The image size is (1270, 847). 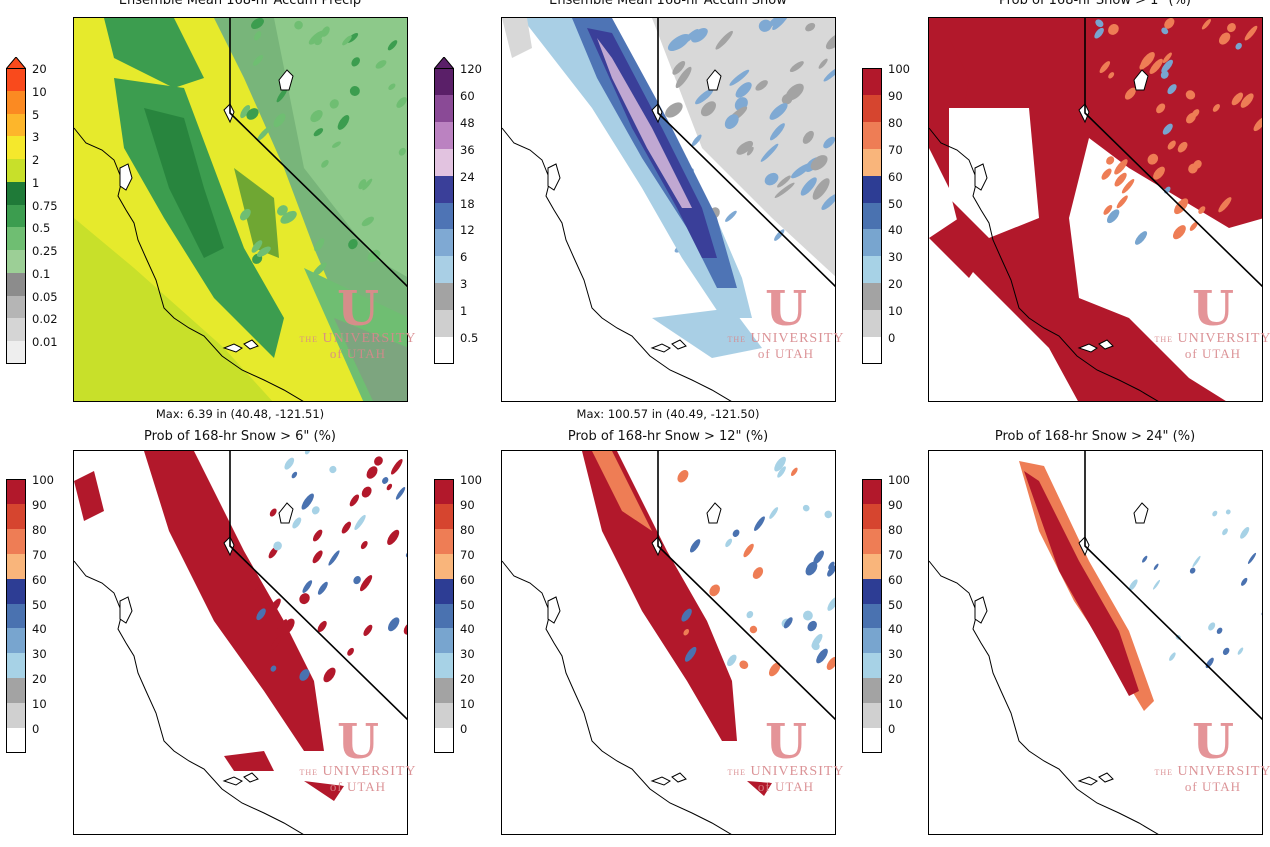 I want to click on colorbar-tick-label: 80, so click(x=895, y=122).